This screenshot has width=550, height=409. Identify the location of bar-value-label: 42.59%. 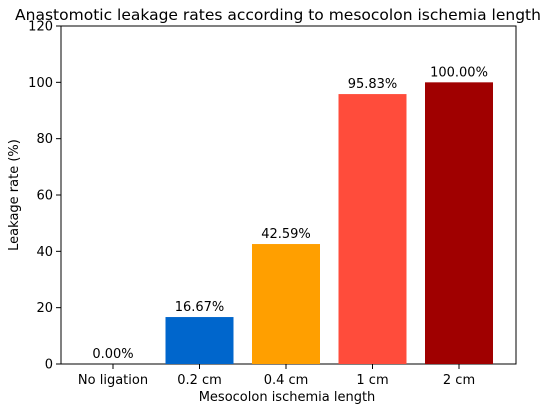
(286, 234).